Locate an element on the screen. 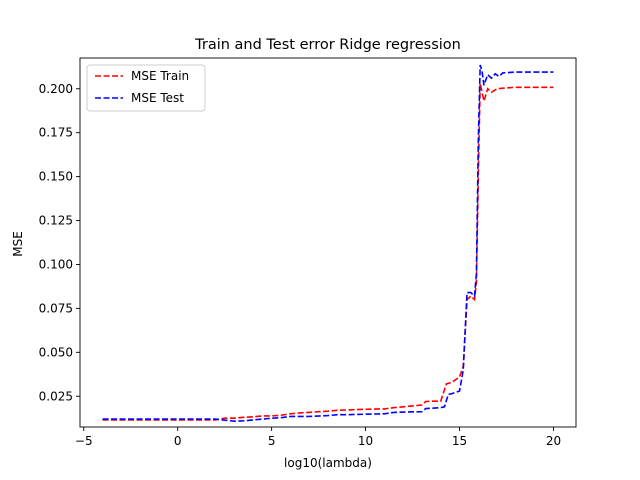 This screenshot has height=480, width=640. y-tick-label: 0.075 is located at coordinates (56, 308).